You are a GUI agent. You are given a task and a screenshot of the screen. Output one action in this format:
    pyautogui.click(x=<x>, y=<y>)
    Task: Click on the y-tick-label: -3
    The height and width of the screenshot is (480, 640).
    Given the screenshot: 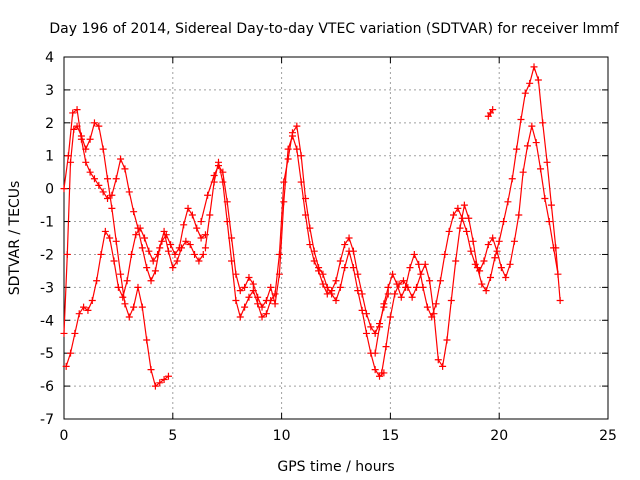 What is the action you would take?
    pyautogui.click(x=47, y=288)
    